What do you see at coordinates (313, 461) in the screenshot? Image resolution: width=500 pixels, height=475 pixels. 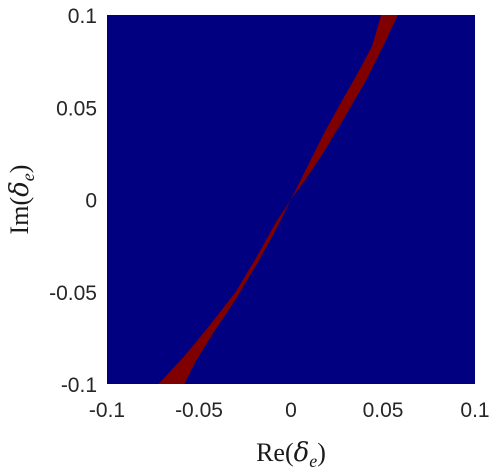 I see `x-axis-label-subscript: e` at bounding box center [313, 461].